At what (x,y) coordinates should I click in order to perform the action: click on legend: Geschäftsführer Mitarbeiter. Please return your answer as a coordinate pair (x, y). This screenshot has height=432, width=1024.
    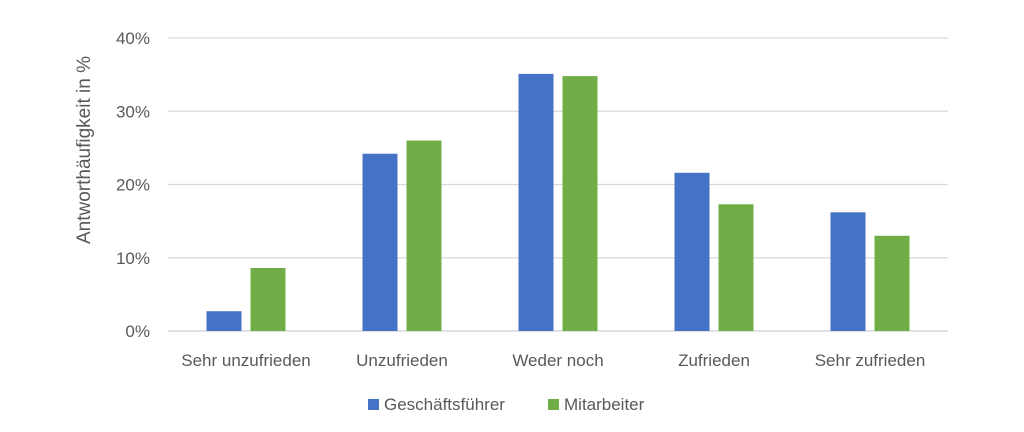
    Looking at the image, I should click on (506, 404).